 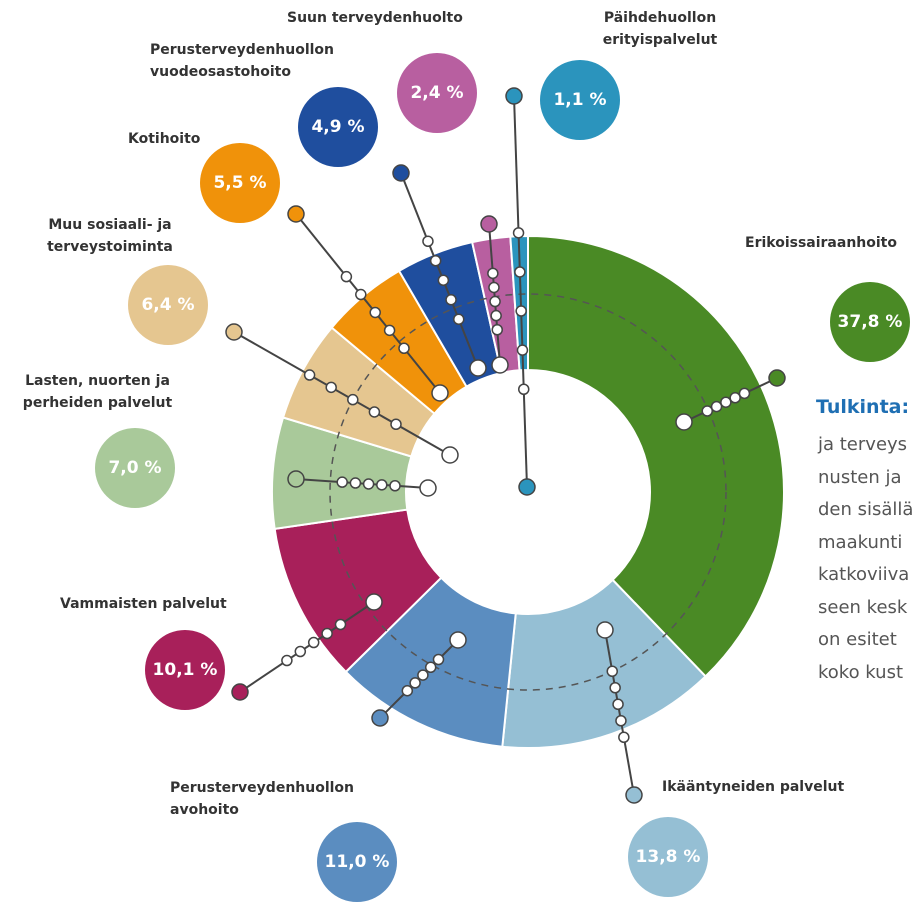 I want to click on value-bubble: 37,8 %, so click(x=870, y=322).